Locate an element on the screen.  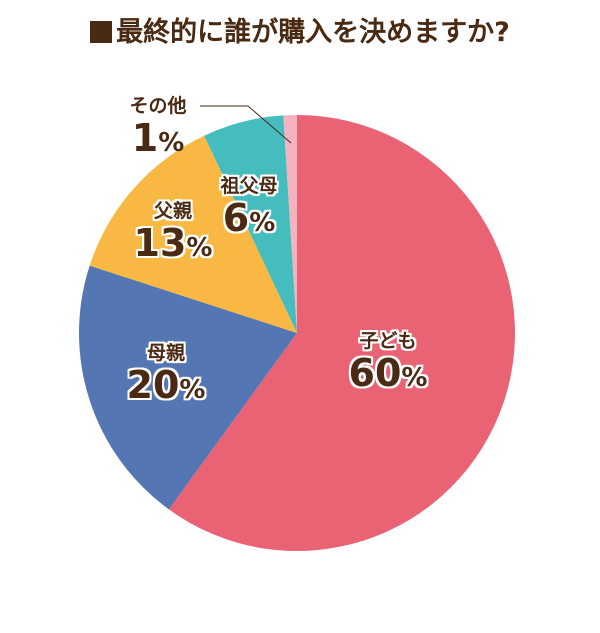
slice-grandparents is located at coordinates (250, 224).